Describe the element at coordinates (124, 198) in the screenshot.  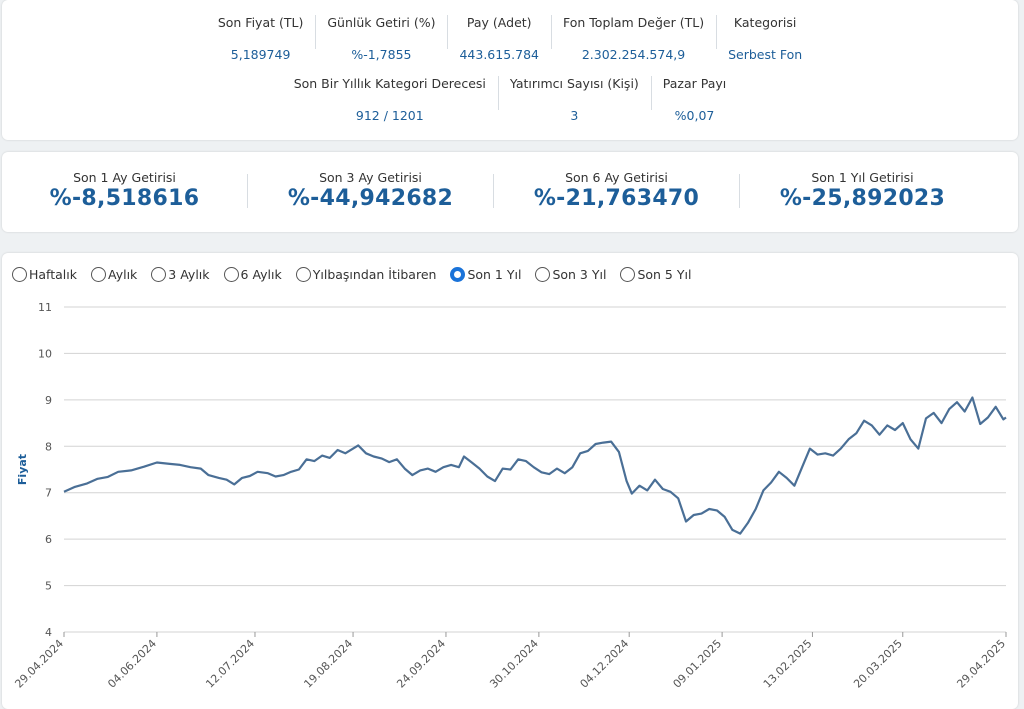
I see `return-1m-value: %-8,518616` at that location.